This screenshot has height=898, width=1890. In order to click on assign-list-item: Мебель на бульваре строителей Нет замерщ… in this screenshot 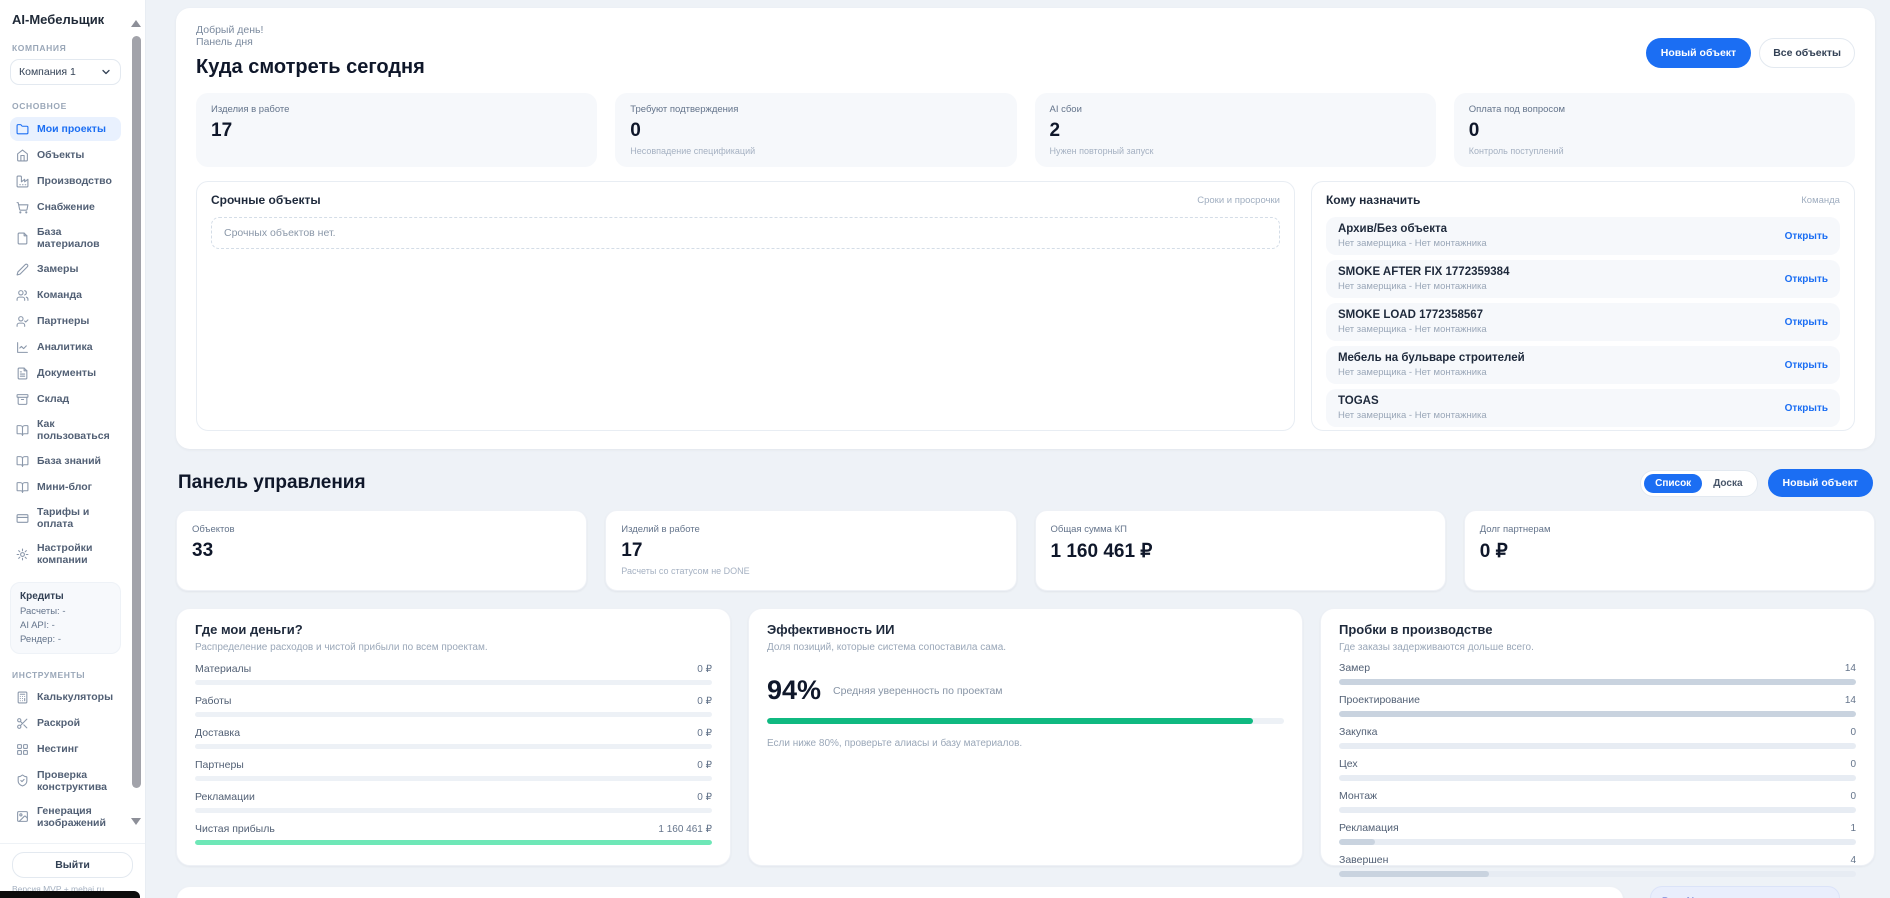, I will do `click(1582, 365)`.